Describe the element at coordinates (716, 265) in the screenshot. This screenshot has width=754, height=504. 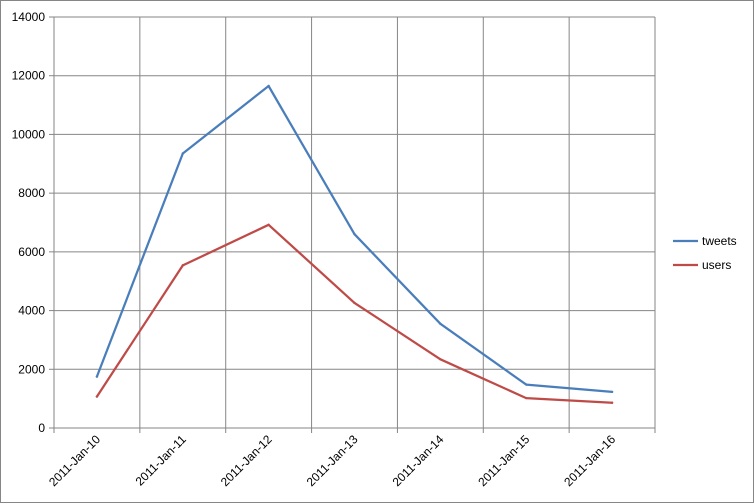
I see `legend-label-users: users` at that location.